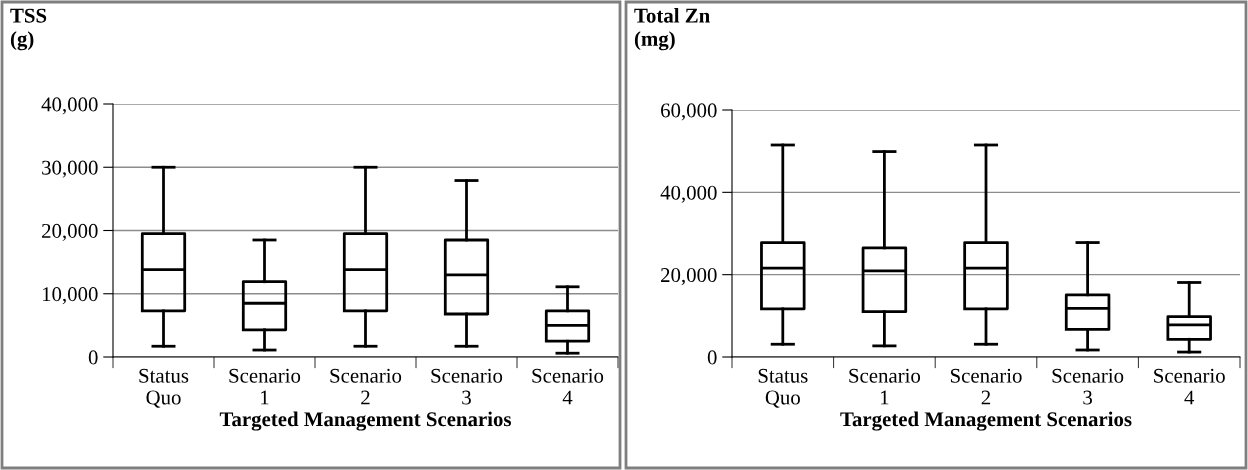 This screenshot has width=1248, height=470. What do you see at coordinates (689, 112) in the screenshot?
I see `y-tick-label: 60,000` at bounding box center [689, 112].